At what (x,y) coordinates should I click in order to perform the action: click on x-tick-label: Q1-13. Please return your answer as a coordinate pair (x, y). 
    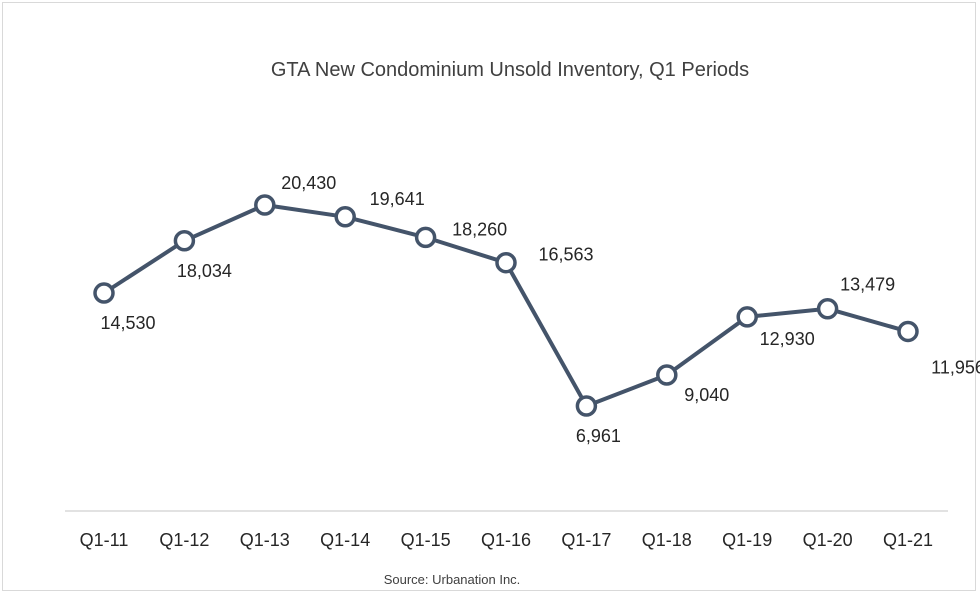
    Looking at the image, I should click on (265, 540).